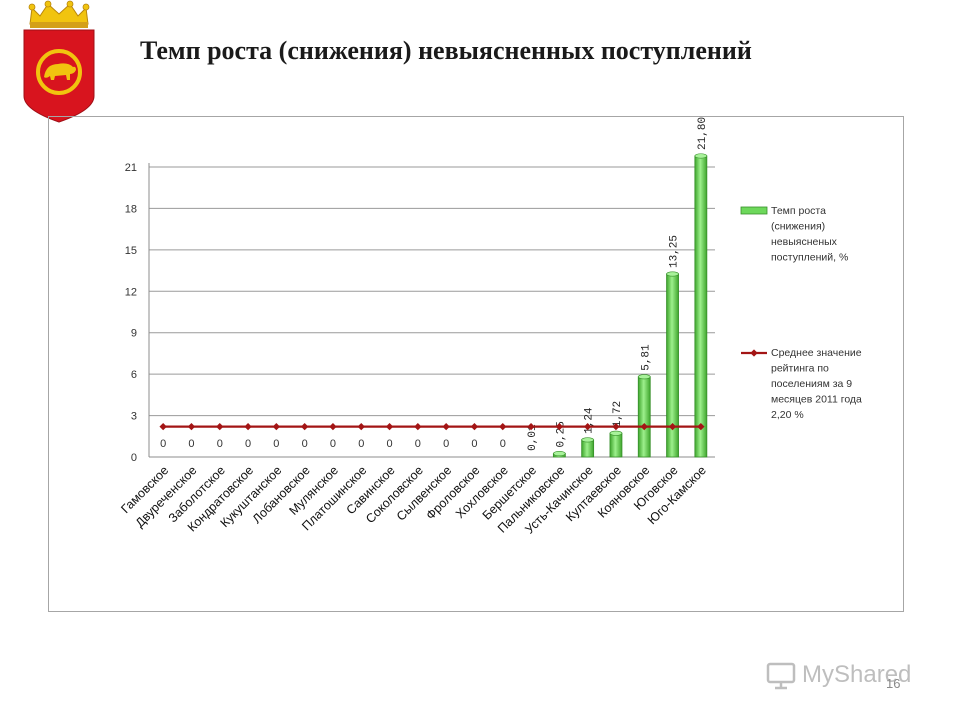  What do you see at coordinates (533, 437) in the screenshot?
I see `data-label: 0,01` at bounding box center [533, 437].